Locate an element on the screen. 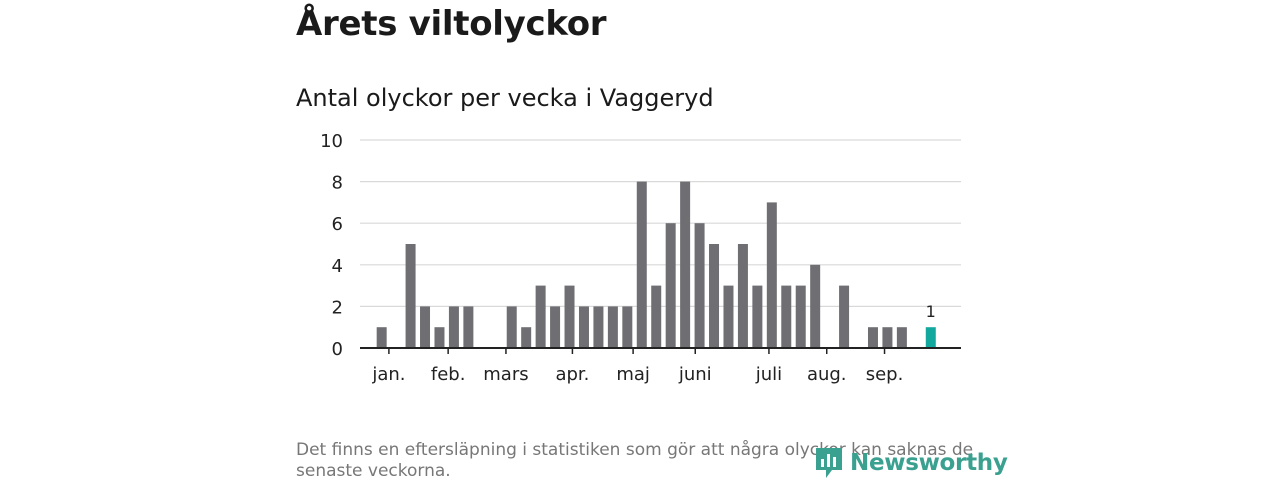 Image resolution: width=1280 pixels, height=482 pixels. y-tick-label: 6 is located at coordinates (337, 224).